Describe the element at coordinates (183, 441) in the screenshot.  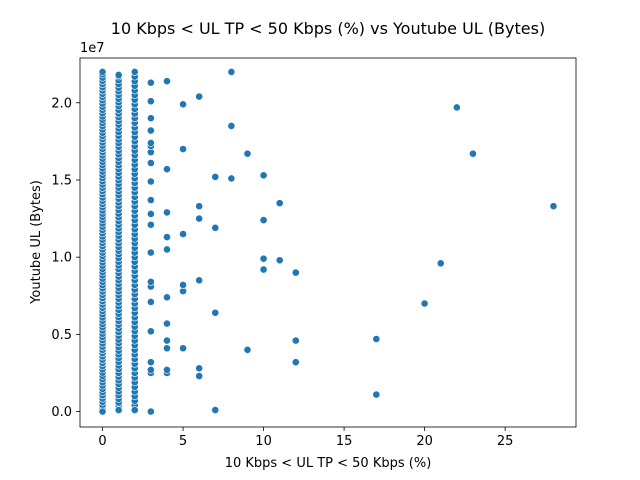
I see `x-tick-label: 5` at that location.